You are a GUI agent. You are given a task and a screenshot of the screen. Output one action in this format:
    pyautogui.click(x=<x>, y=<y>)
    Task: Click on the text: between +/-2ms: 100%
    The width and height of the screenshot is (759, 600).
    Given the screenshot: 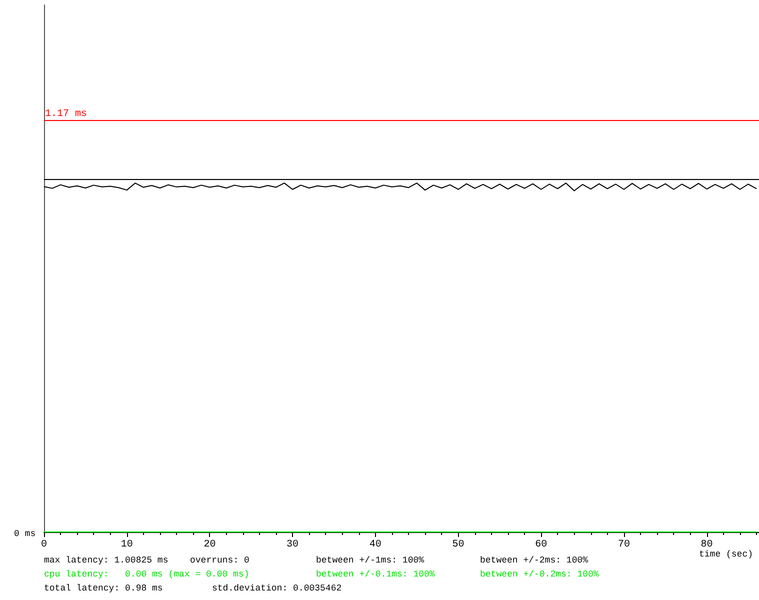 What is the action you would take?
    pyautogui.click(x=534, y=561)
    